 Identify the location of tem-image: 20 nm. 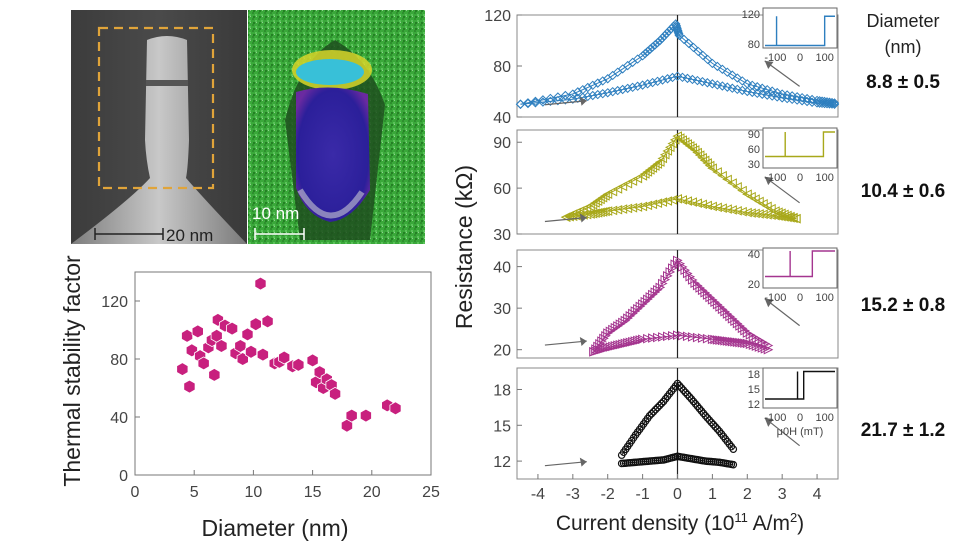
(159, 127).